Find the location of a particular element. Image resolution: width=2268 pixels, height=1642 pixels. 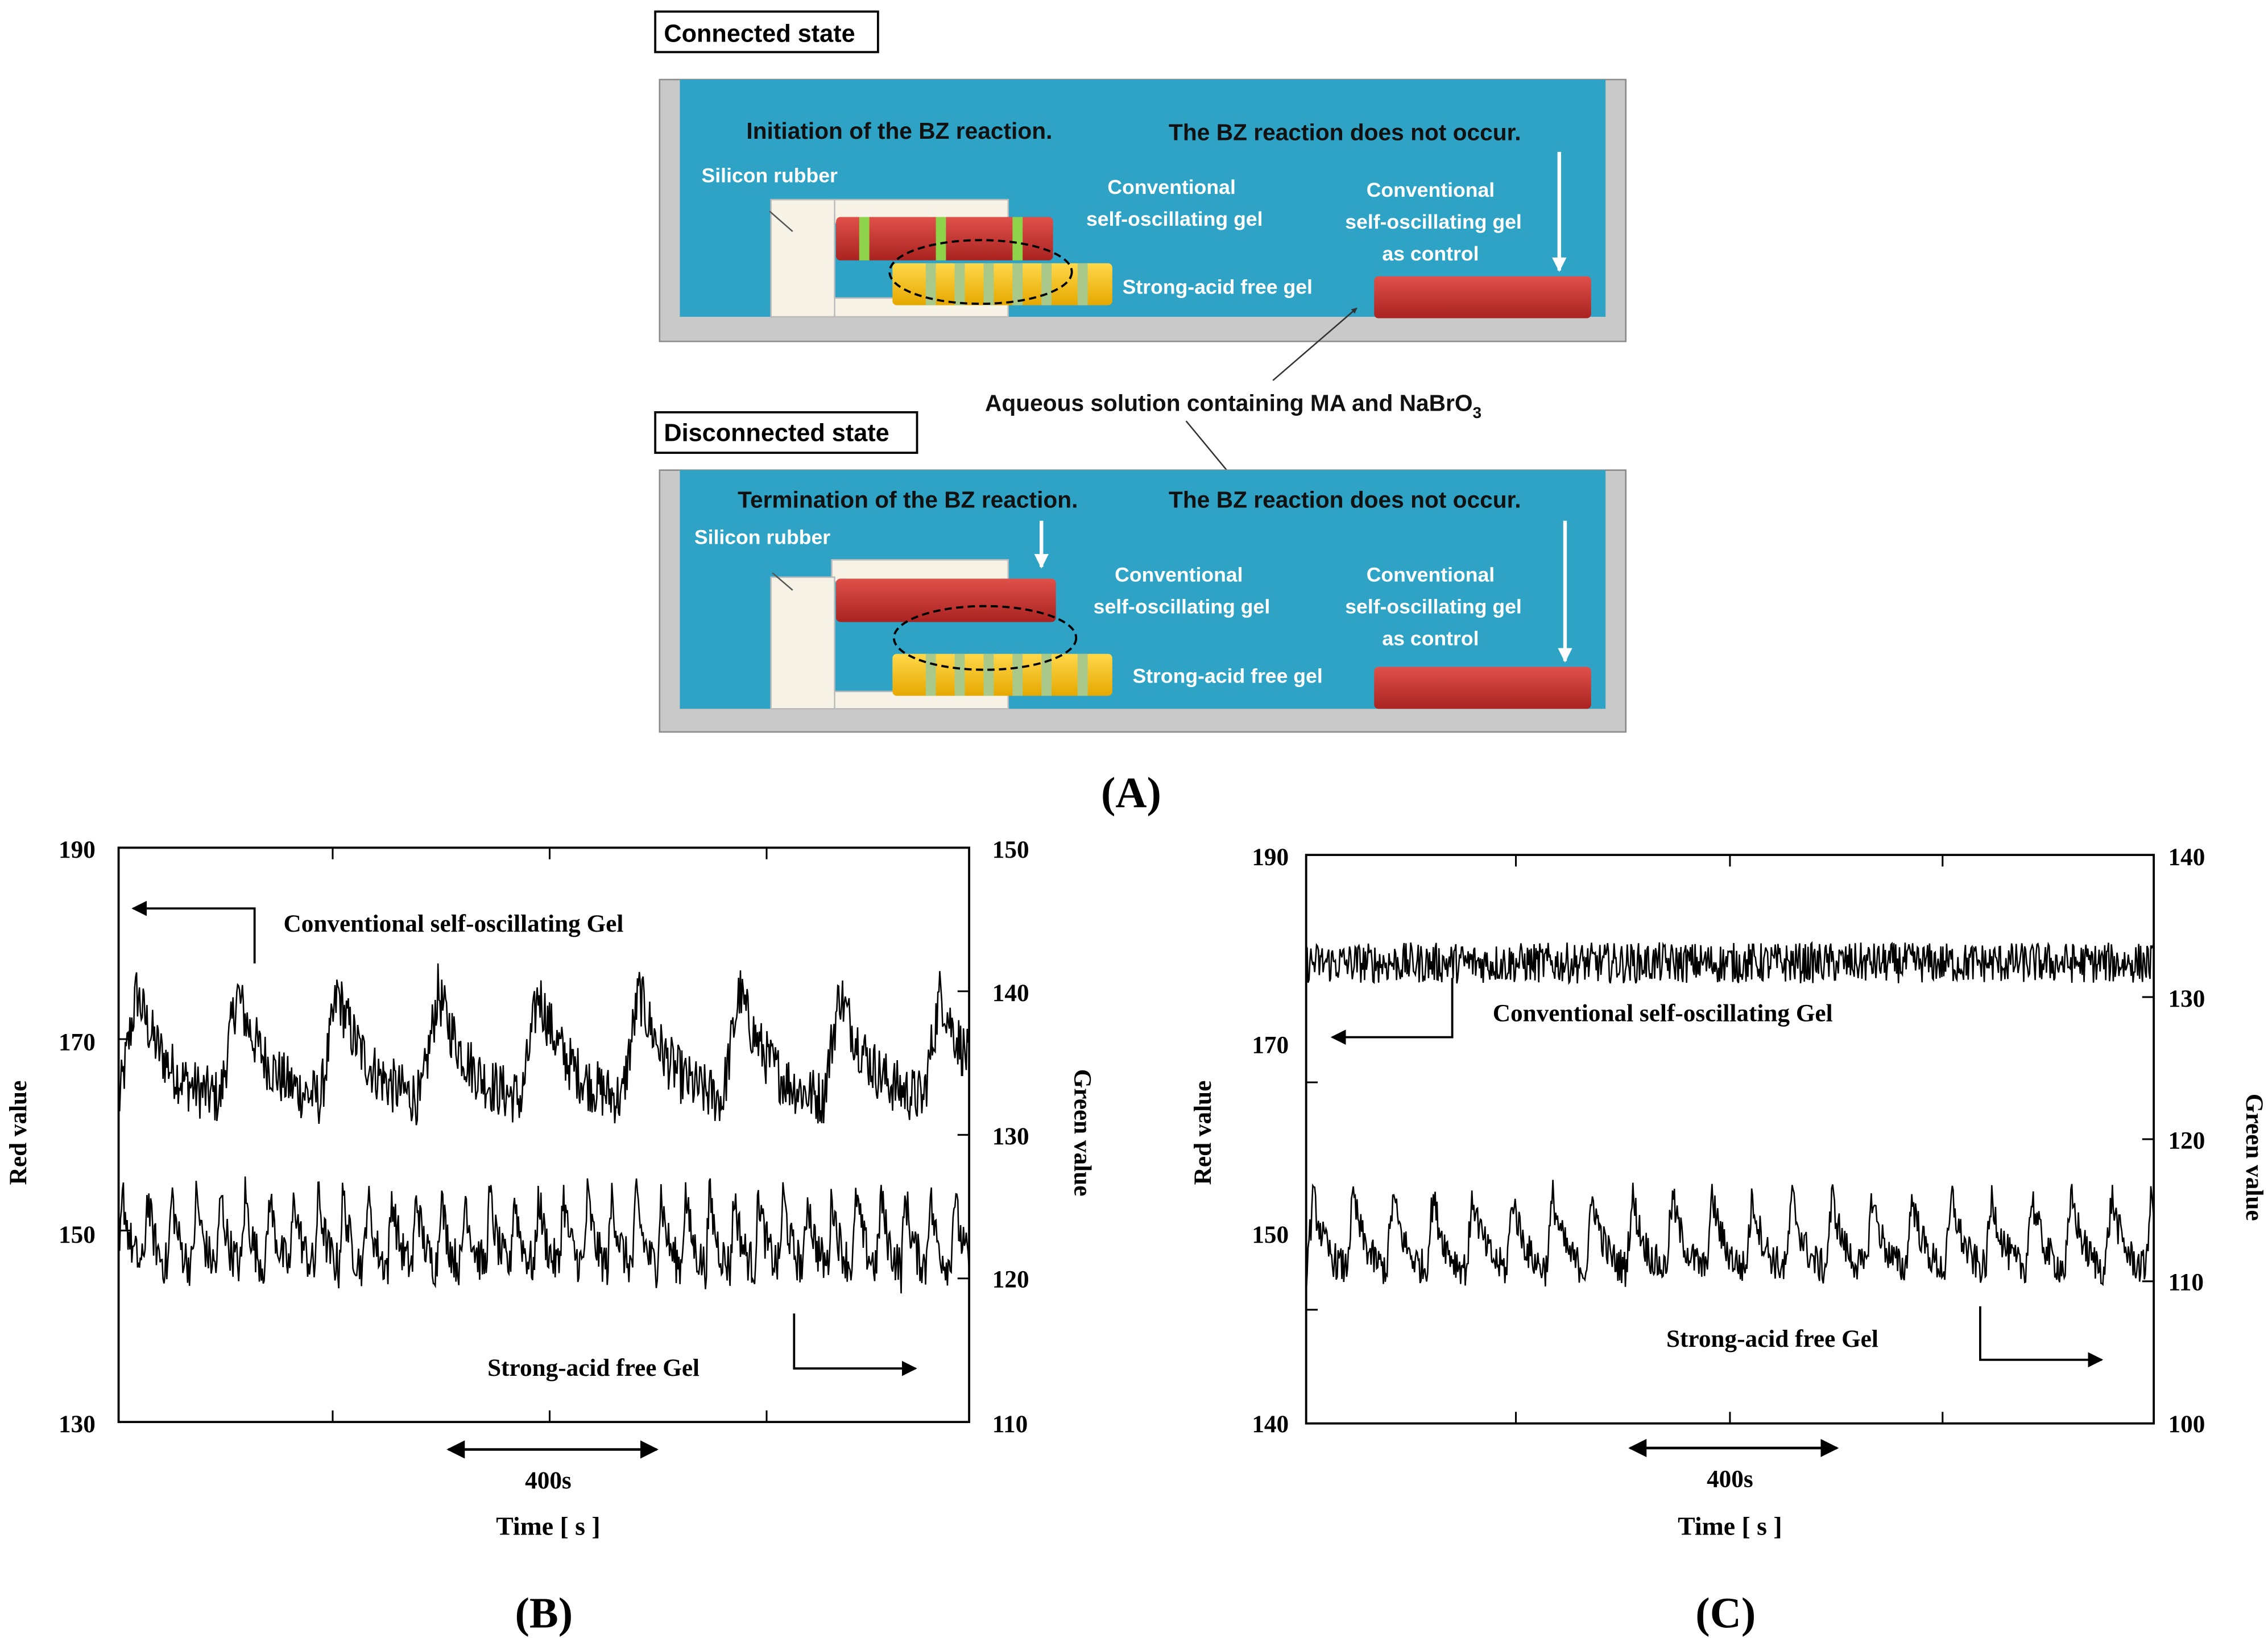

conventional-gel is located at coordinates (946, 600).